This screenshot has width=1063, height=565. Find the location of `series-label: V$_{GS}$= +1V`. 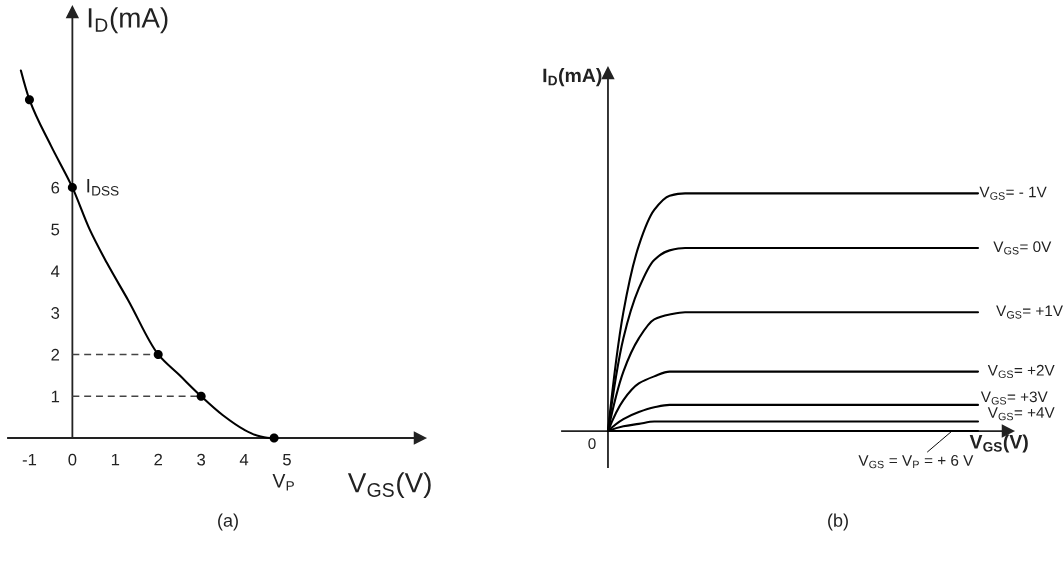

series-label: V$_{GS}$= +1V is located at coordinates (1029, 312).